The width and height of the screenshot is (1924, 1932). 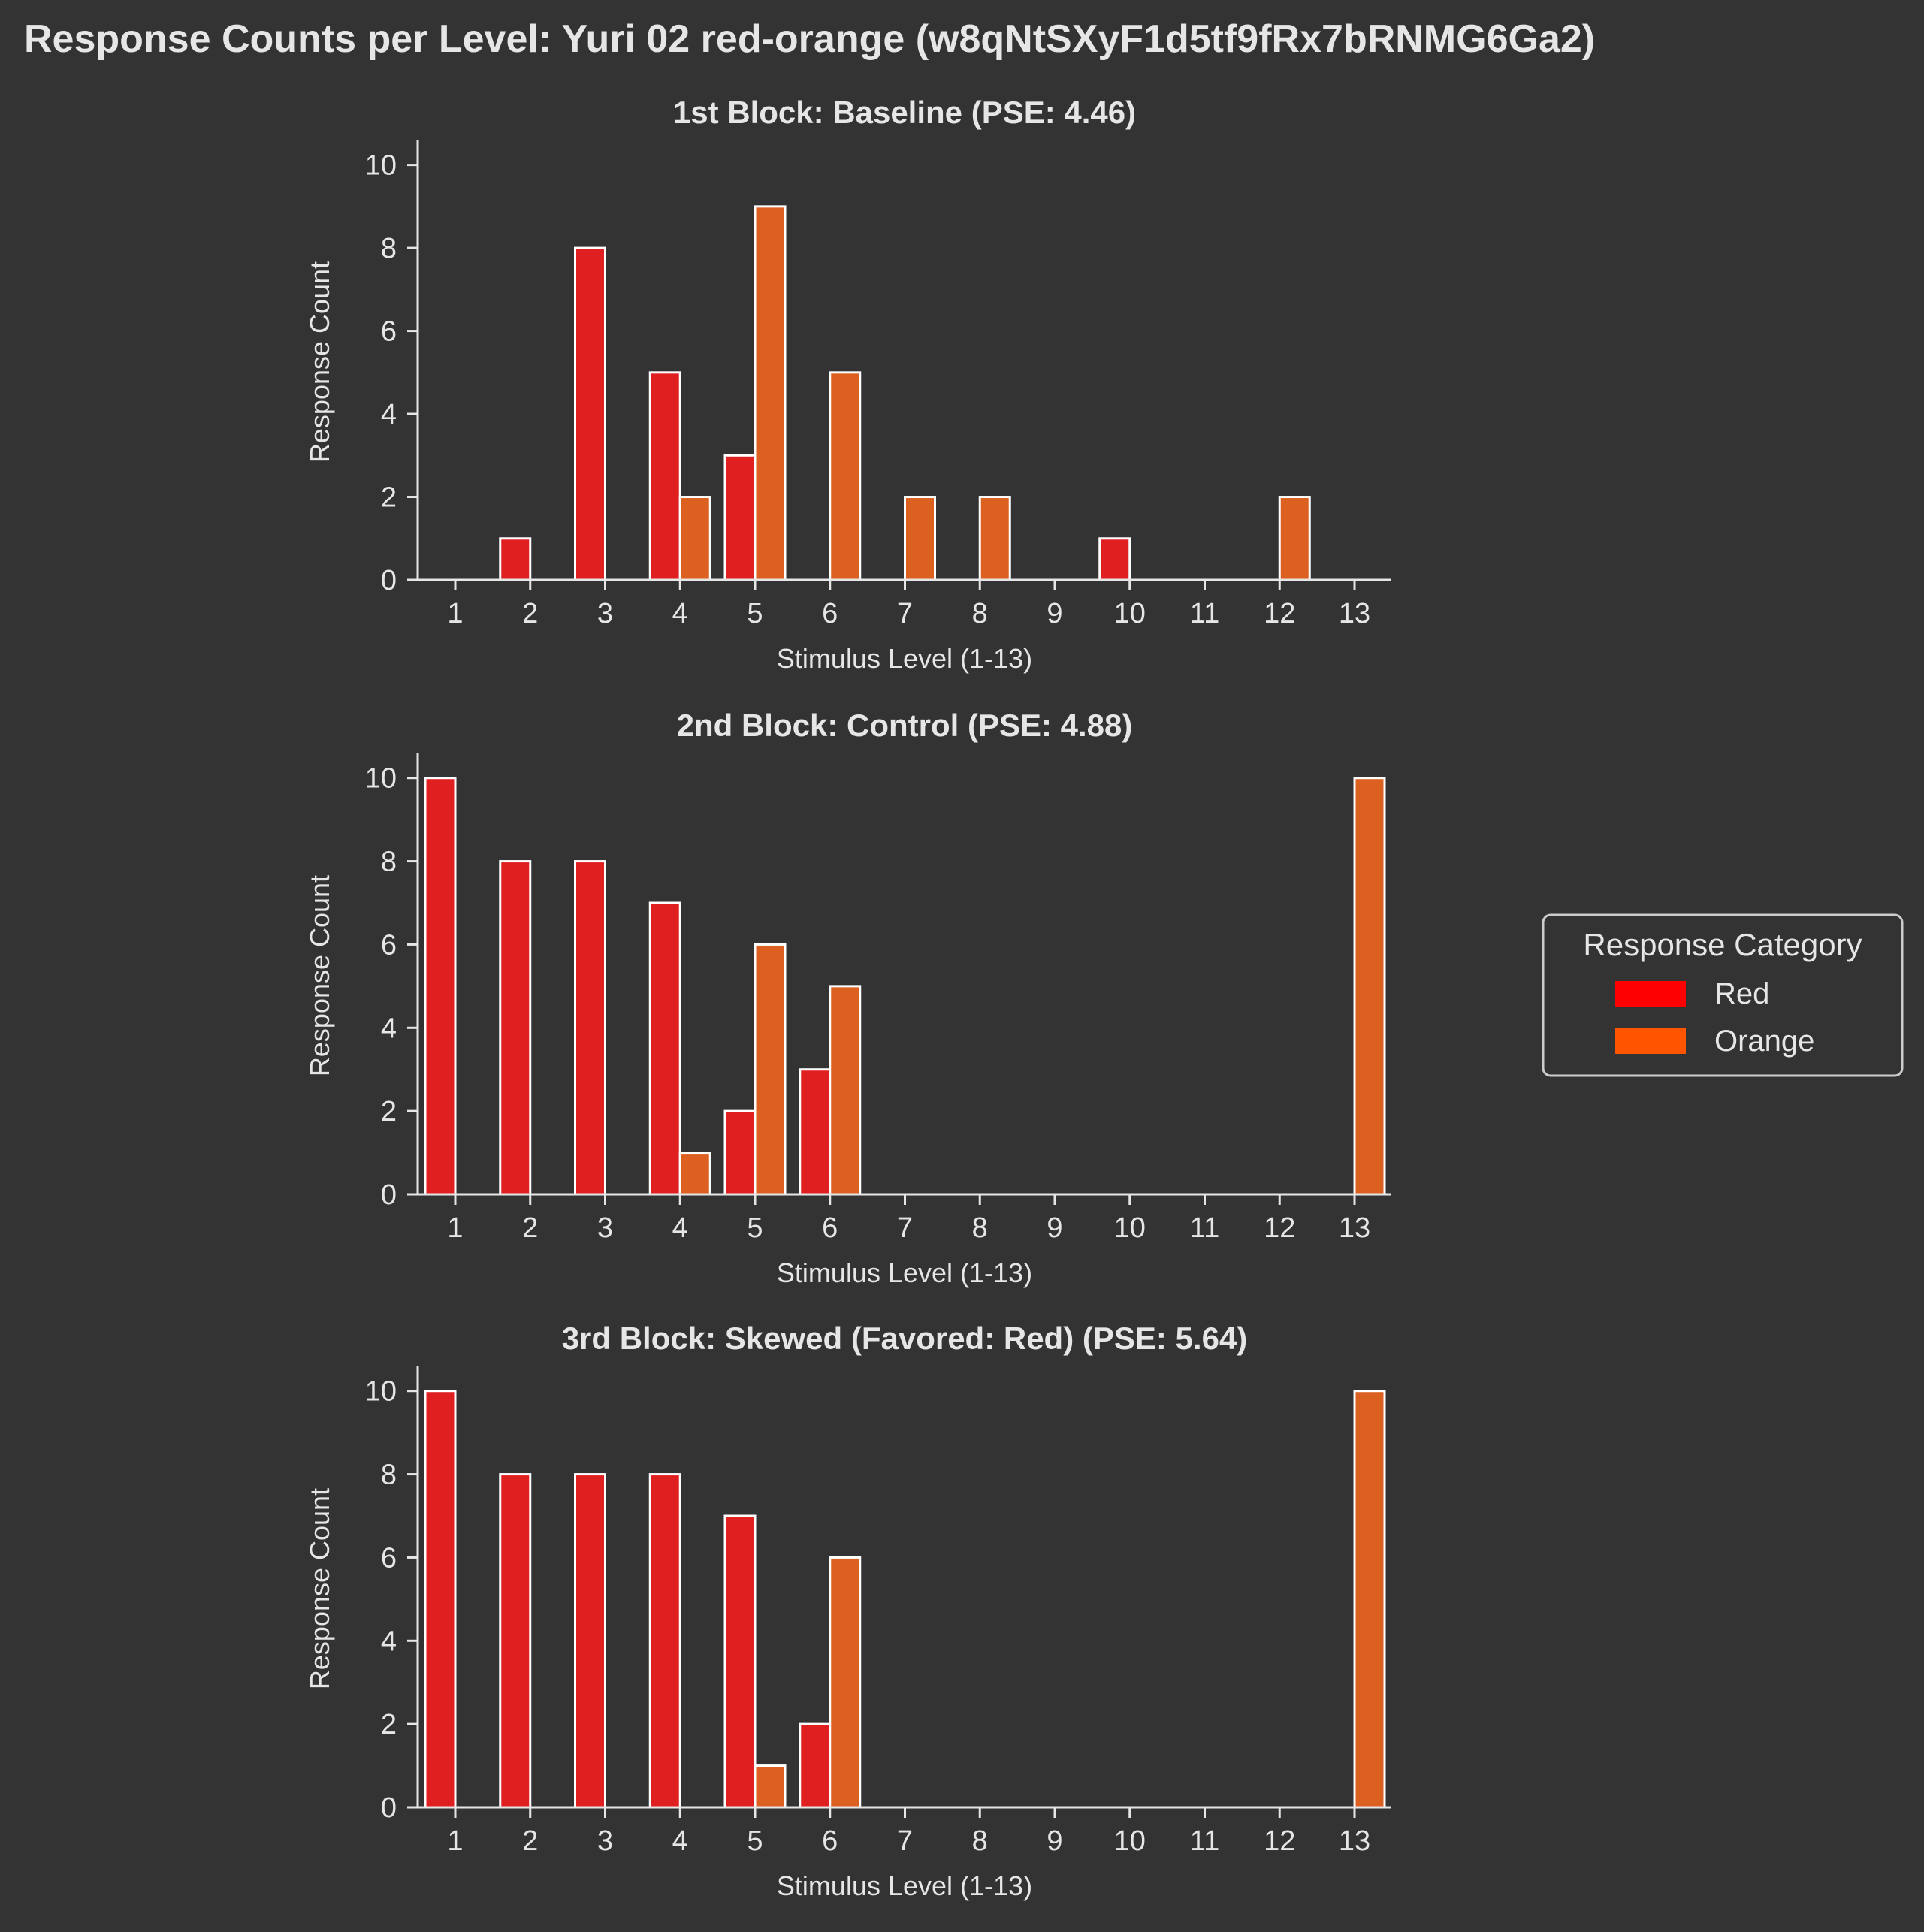 What do you see at coordinates (1722, 944) in the screenshot?
I see `legend-title: Response Category` at bounding box center [1722, 944].